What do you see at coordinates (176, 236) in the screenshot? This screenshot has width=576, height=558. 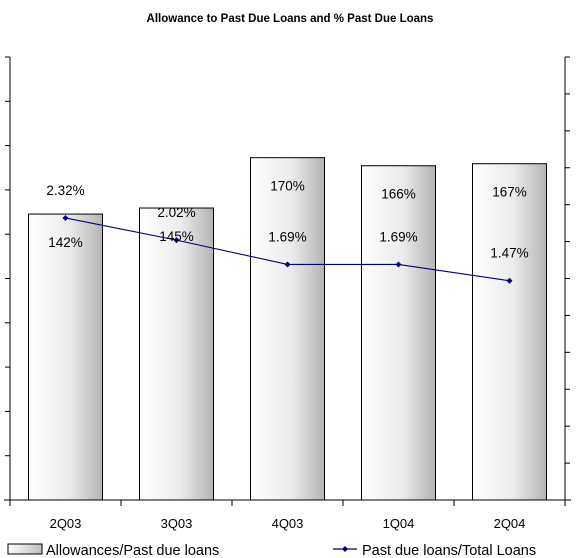 I see `bar-data-label: 145%` at bounding box center [176, 236].